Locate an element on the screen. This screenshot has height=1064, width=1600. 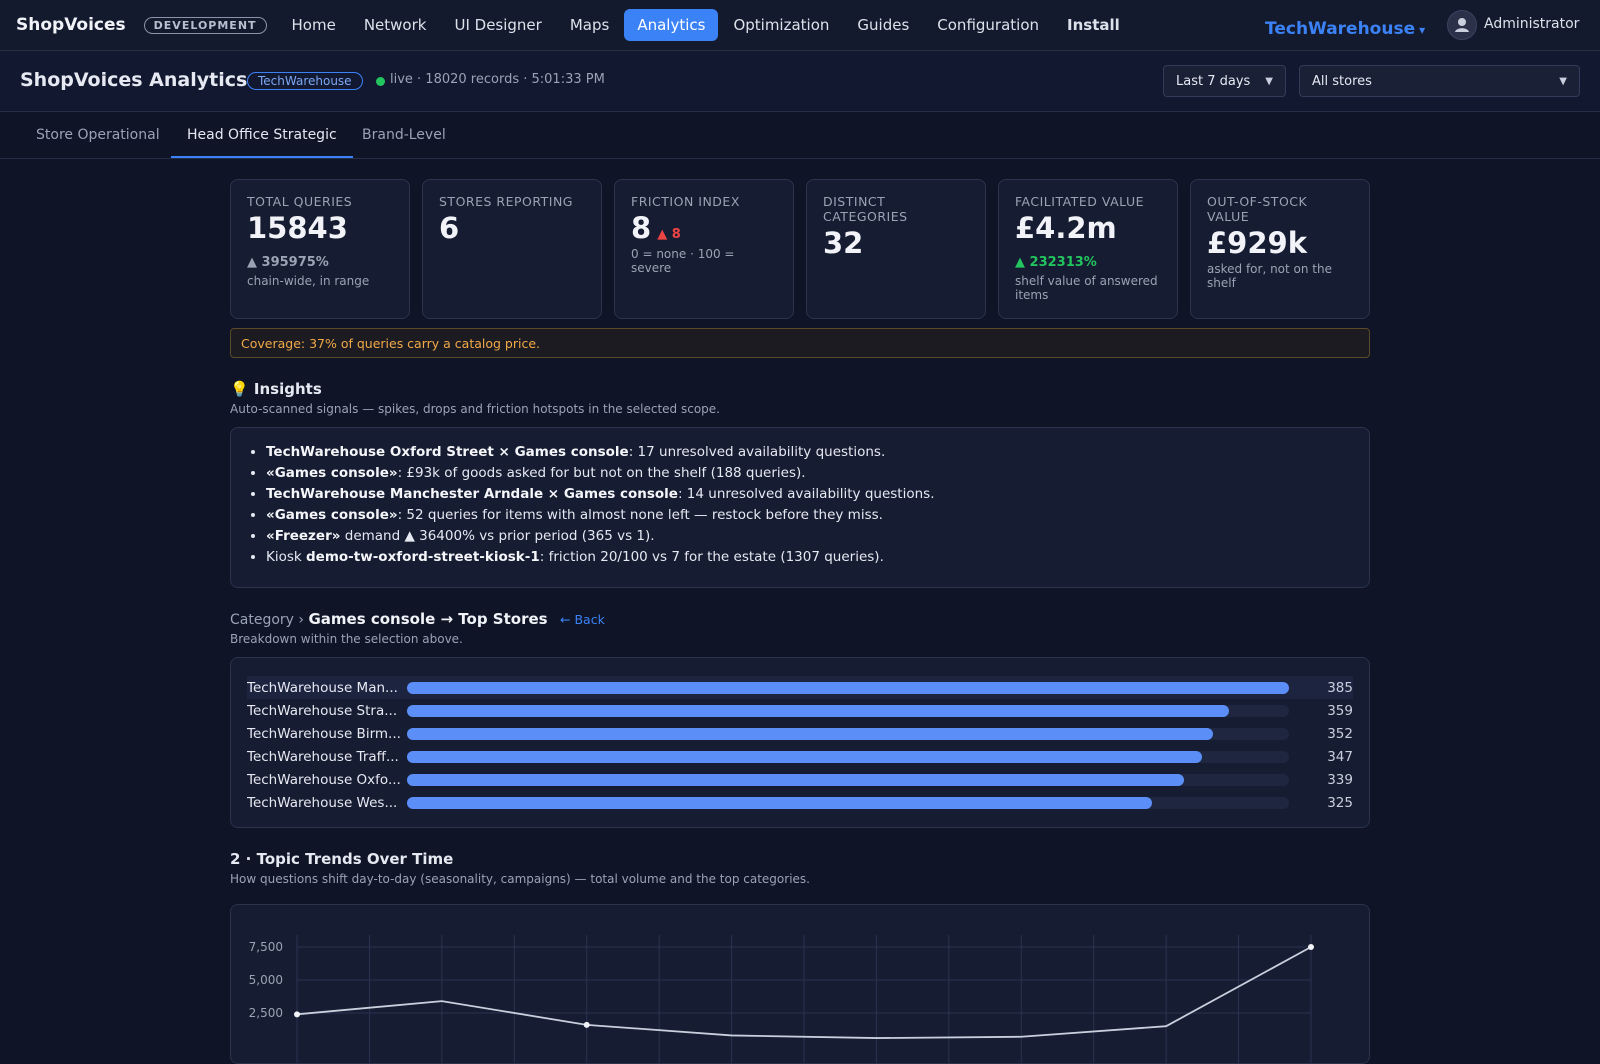
kpi-value: £929k is located at coordinates (1257, 243).